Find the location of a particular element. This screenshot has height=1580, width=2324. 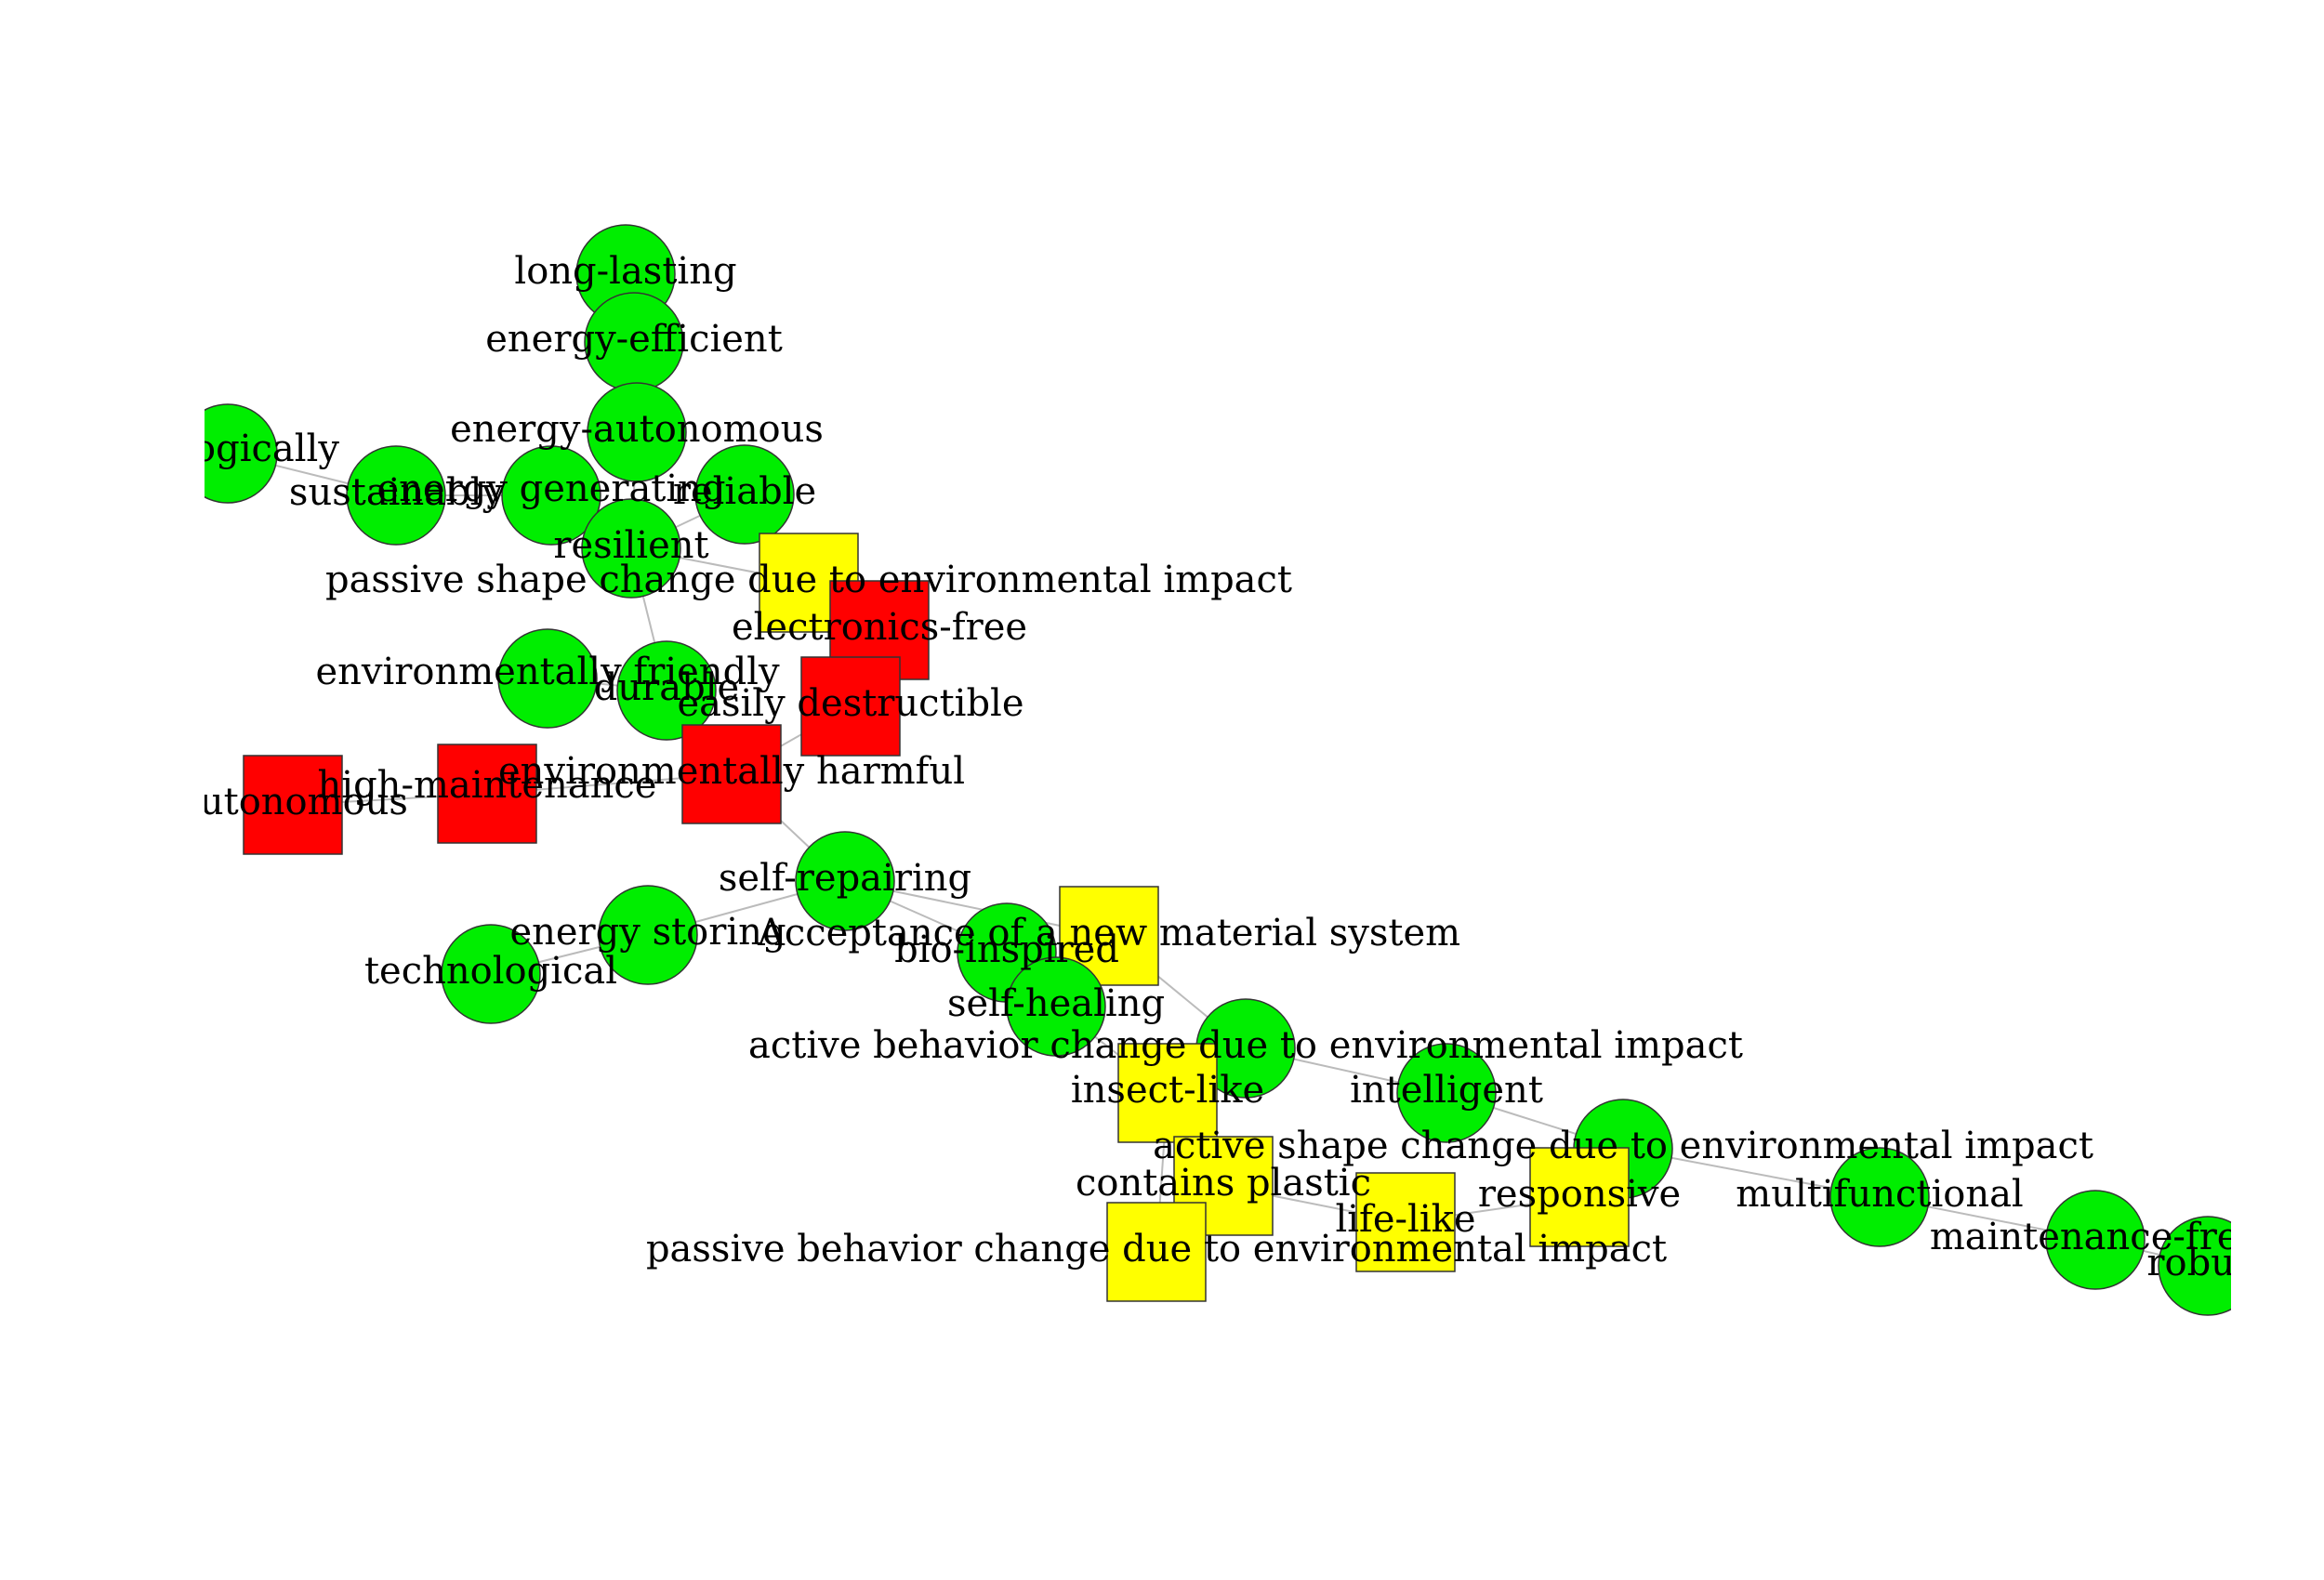

node-label-maintenance-free: maintenance-free is located at coordinates (2095, 1237).